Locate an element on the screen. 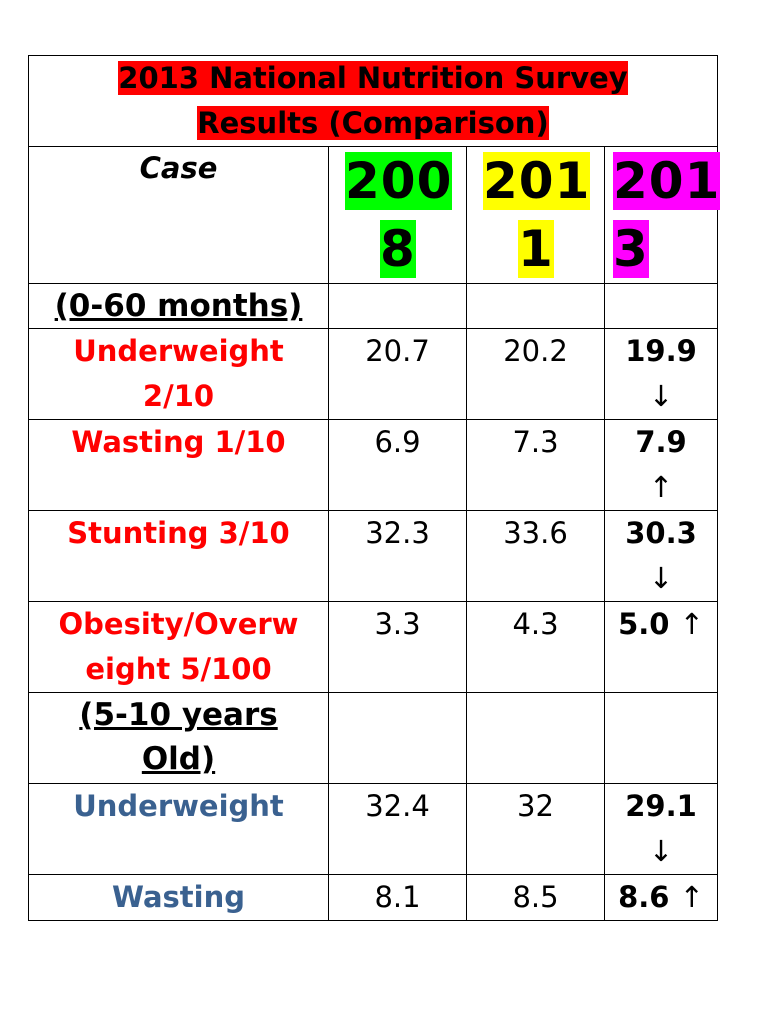 This screenshot has height=1024, width=768. year-2008-header-cell: 200 8 is located at coordinates (397, 215).